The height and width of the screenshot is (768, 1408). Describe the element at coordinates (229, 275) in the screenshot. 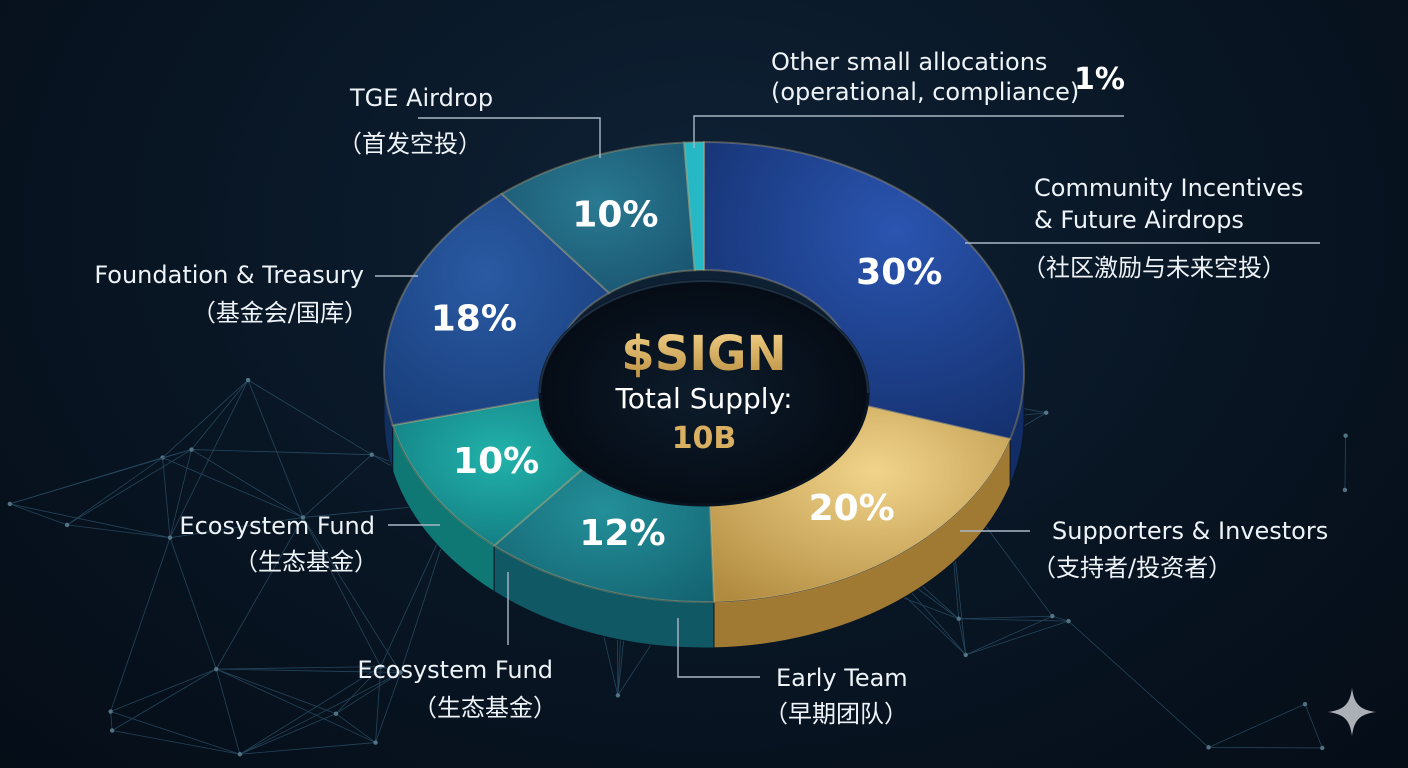

I see `label-foundation-line1: Foundation & Treasury` at that location.